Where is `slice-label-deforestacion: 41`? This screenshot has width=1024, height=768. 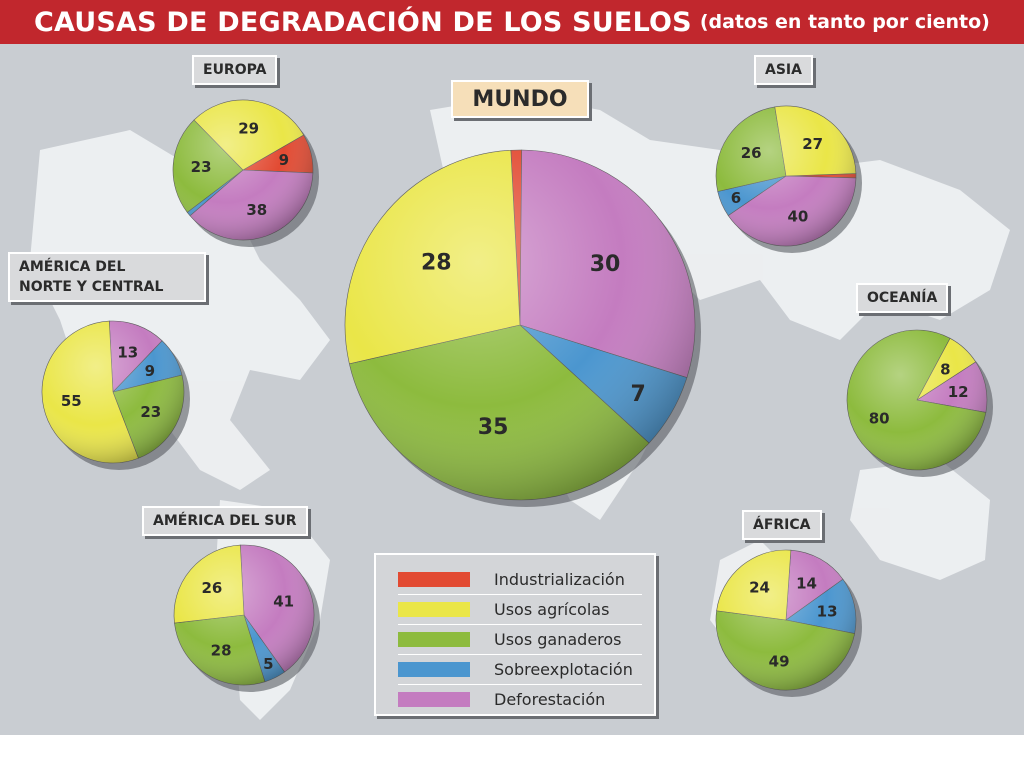
slice-label-deforestacion: 41 is located at coordinates (283, 601).